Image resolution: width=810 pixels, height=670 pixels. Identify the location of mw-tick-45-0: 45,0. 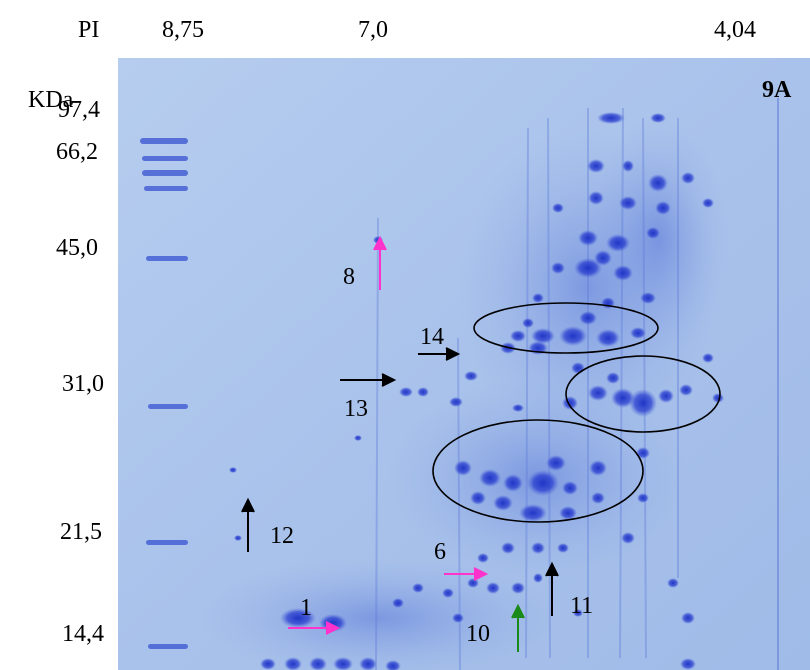
(77, 248).